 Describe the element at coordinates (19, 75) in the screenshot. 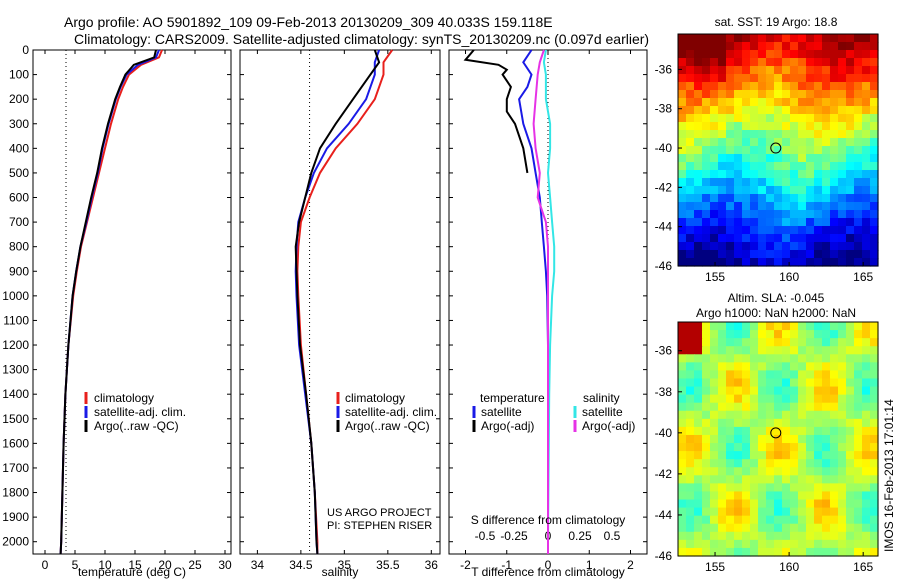

I see `y-tick-label: 100` at that location.